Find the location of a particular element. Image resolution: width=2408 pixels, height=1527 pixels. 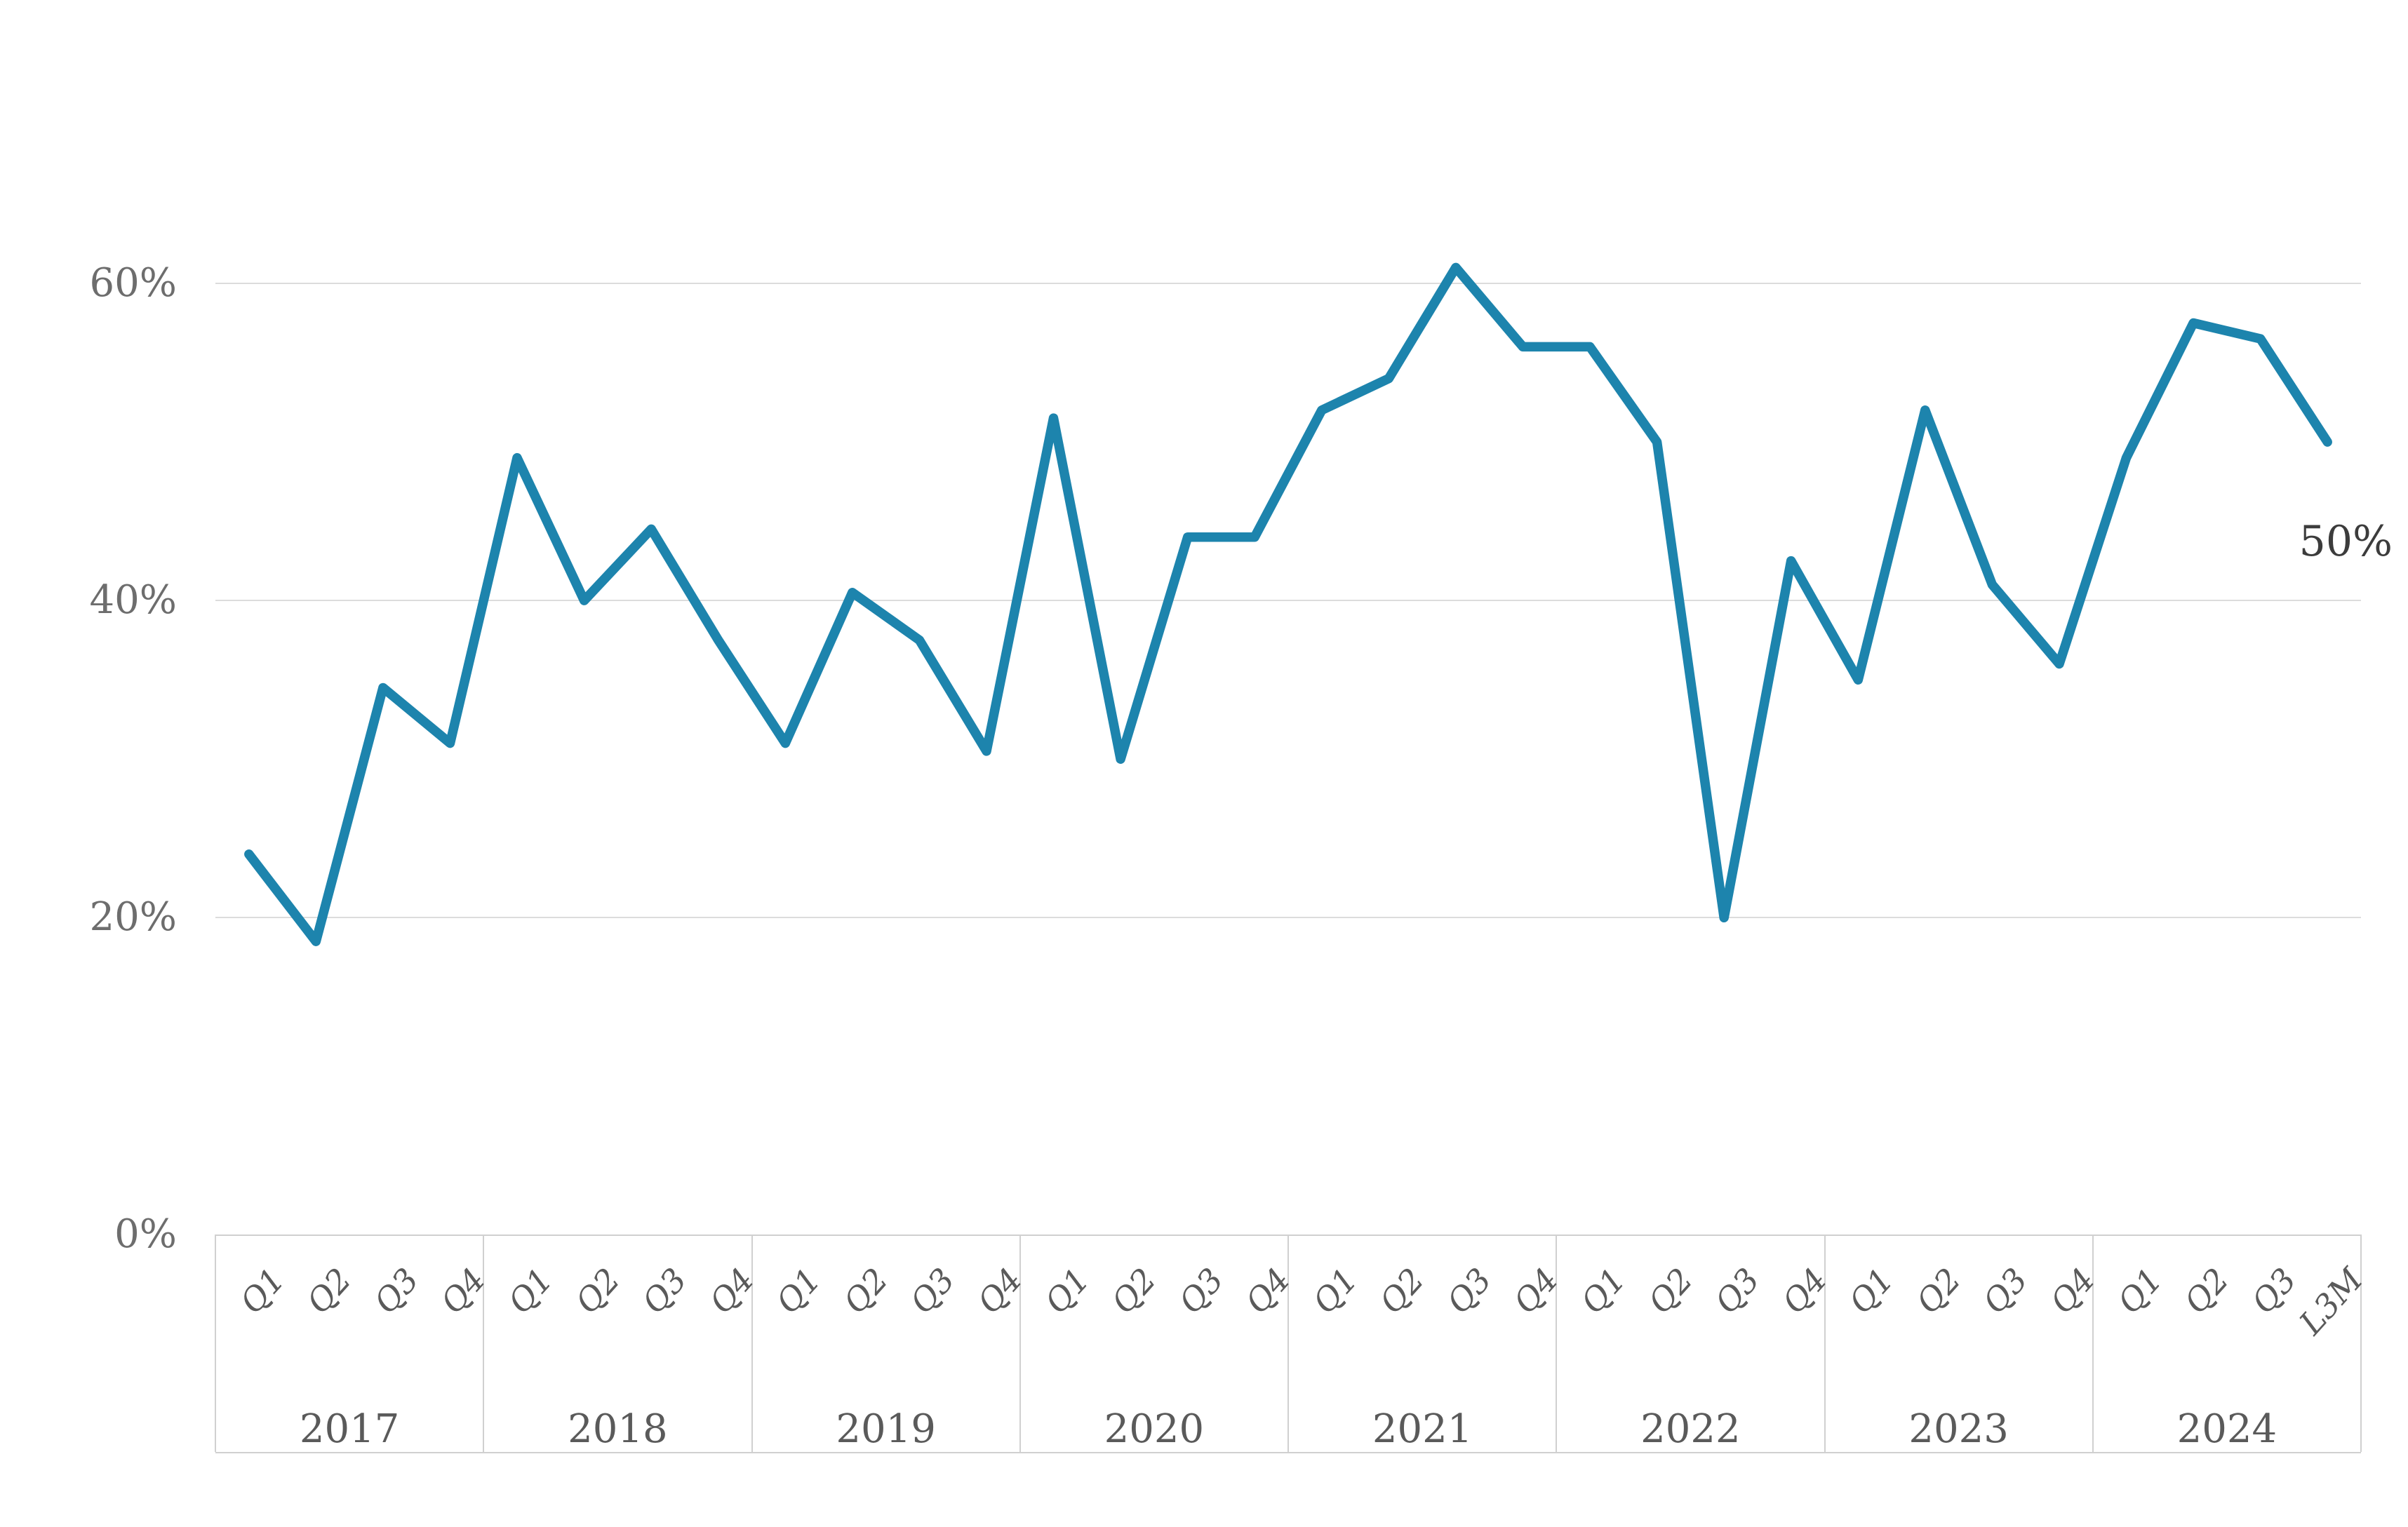

year-label: 2020 is located at coordinates (1154, 1429).